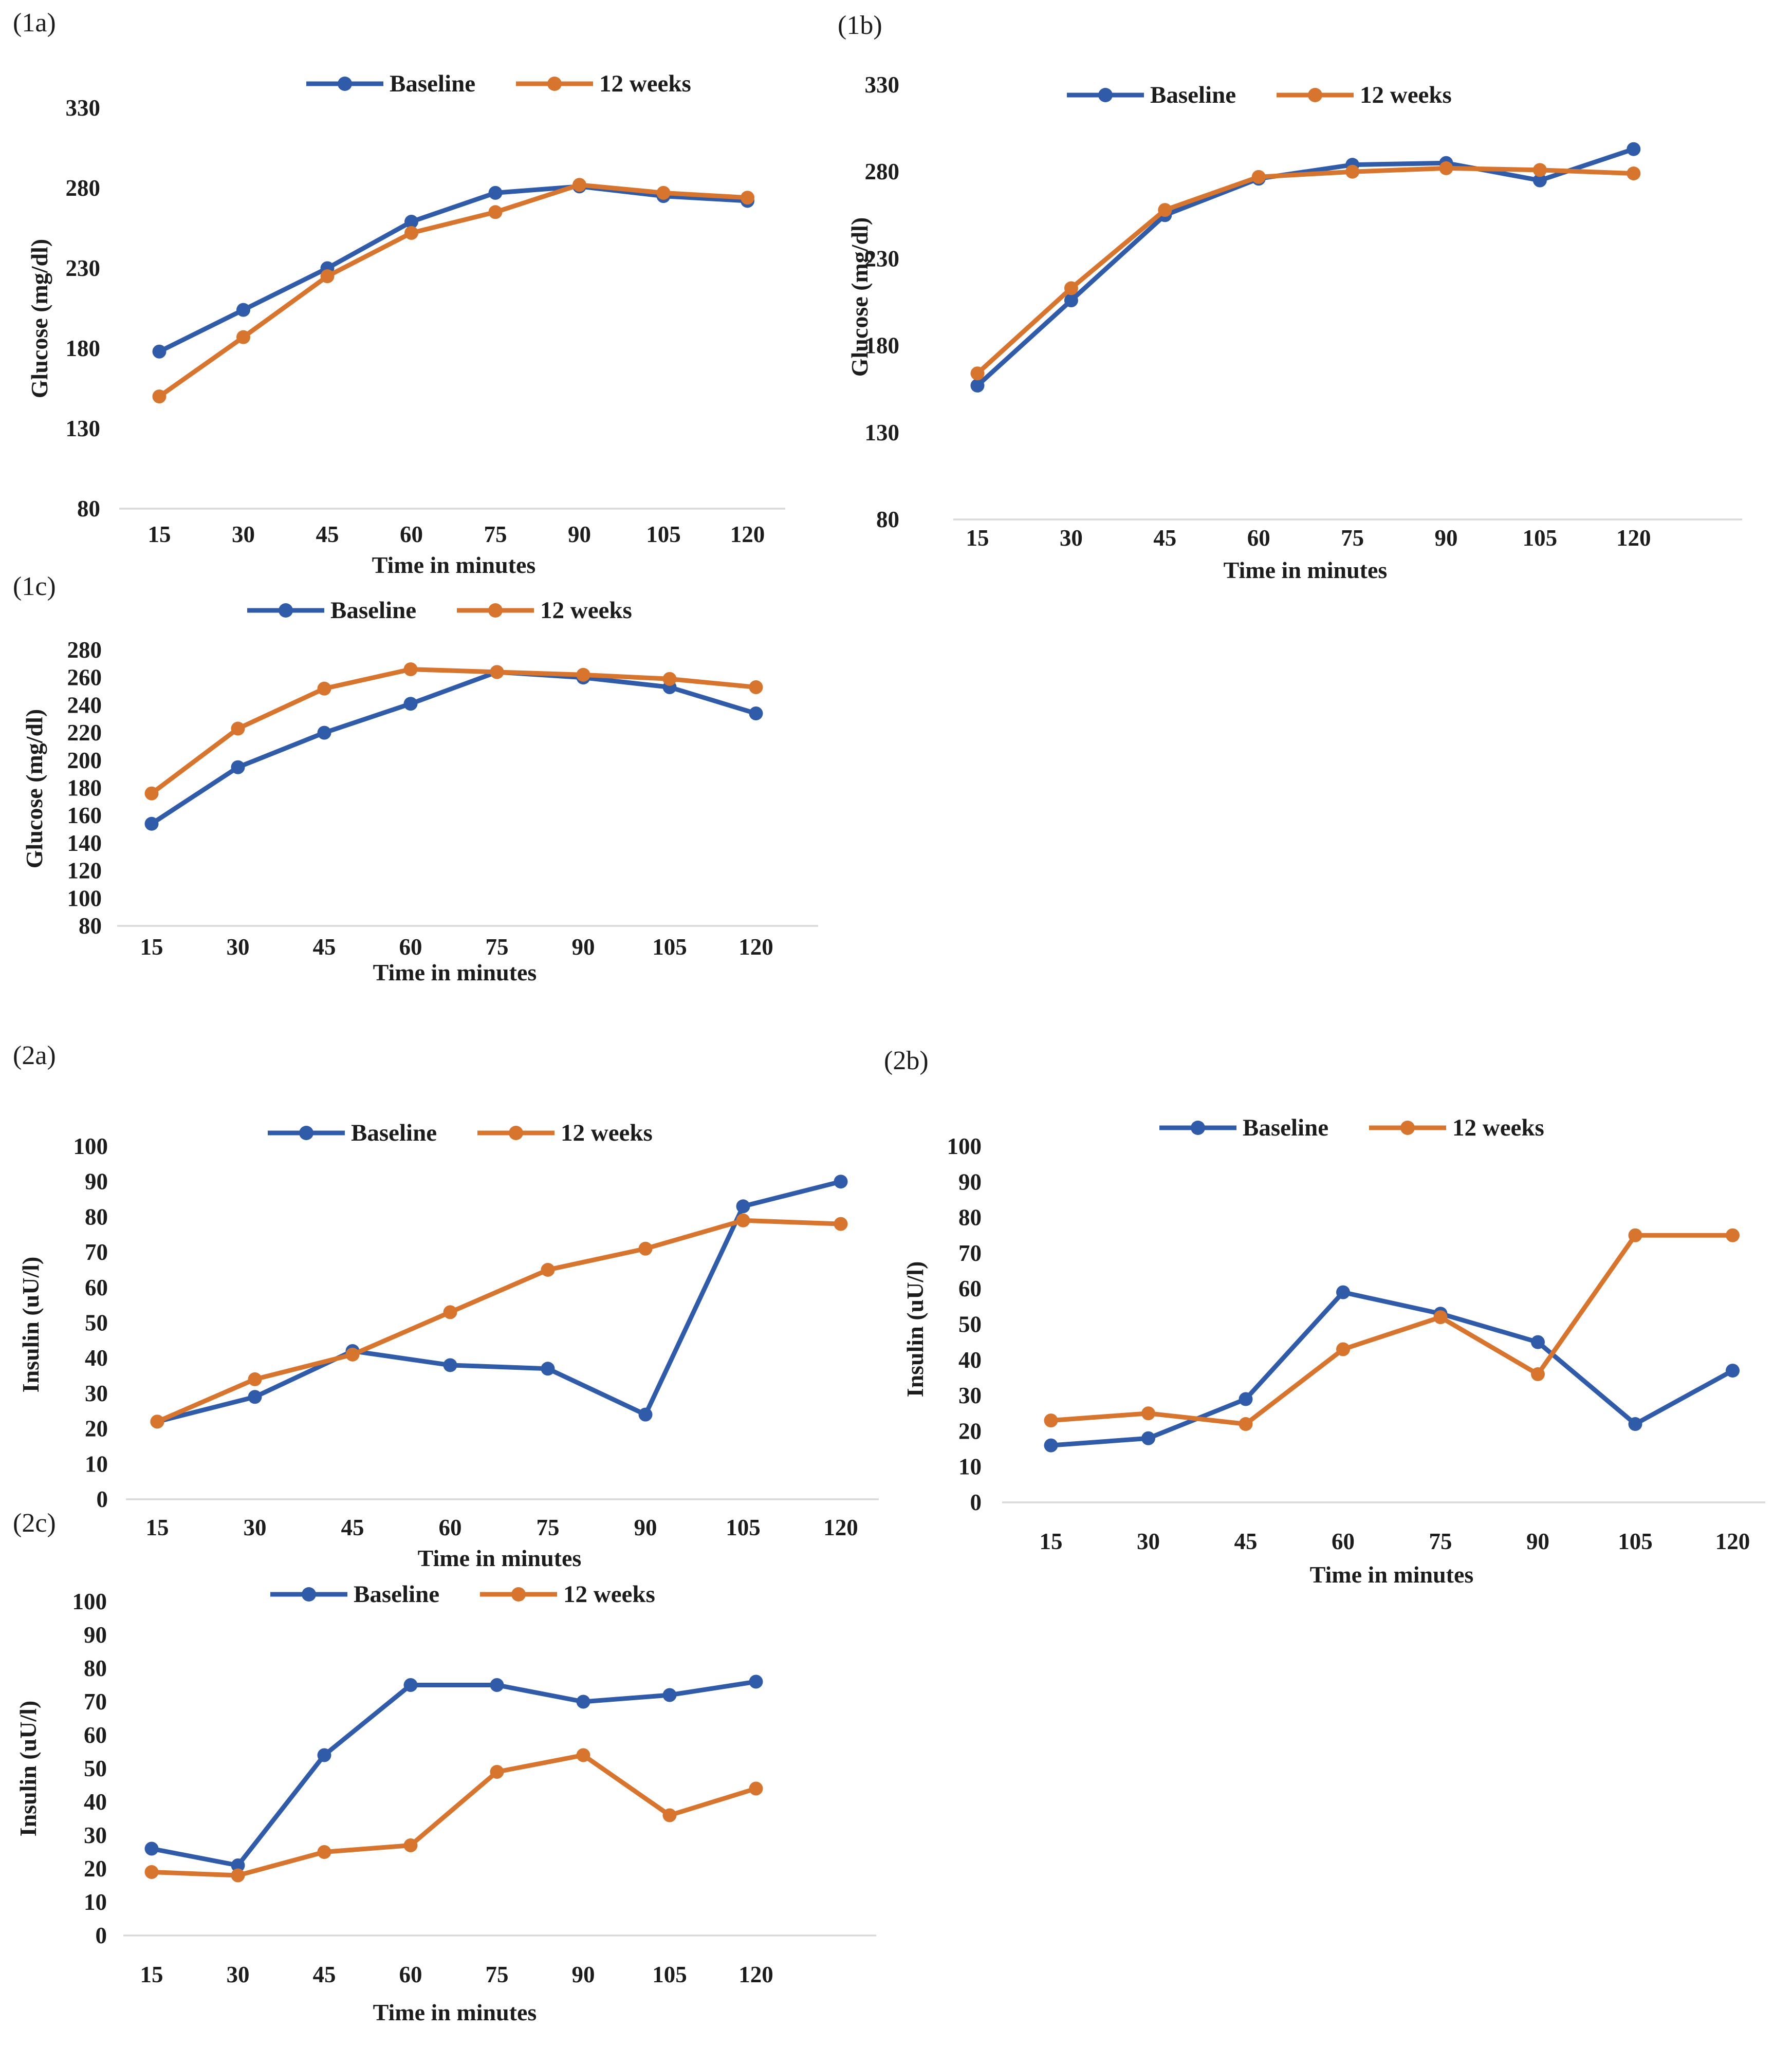 The image size is (1792, 2047). What do you see at coordinates (907, 1060) in the screenshot?
I see `figure-tag-2b: (2b)` at bounding box center [907, 1060].